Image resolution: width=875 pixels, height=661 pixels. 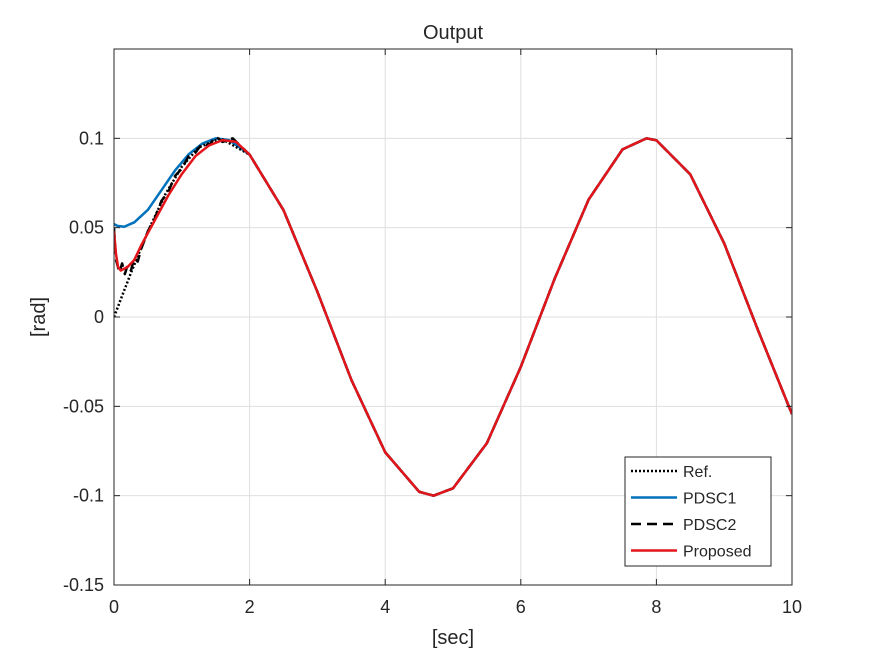 I want to click on legend-box, so click(x=698, y=511).